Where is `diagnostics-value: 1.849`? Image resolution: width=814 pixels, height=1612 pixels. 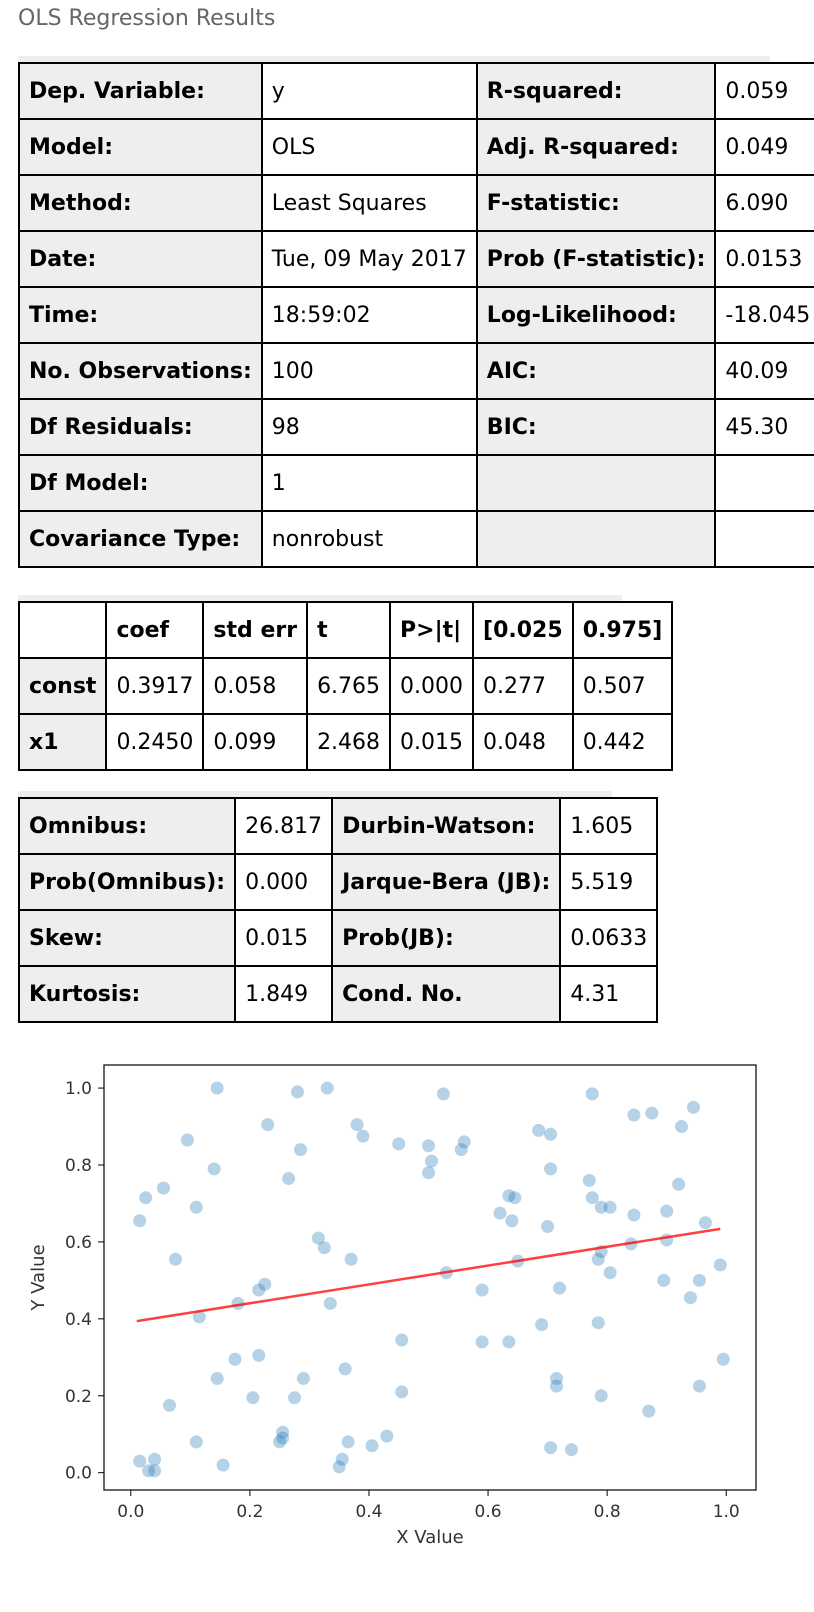
diagnostics-value: 1.849 is located at coordinates (284, 994).